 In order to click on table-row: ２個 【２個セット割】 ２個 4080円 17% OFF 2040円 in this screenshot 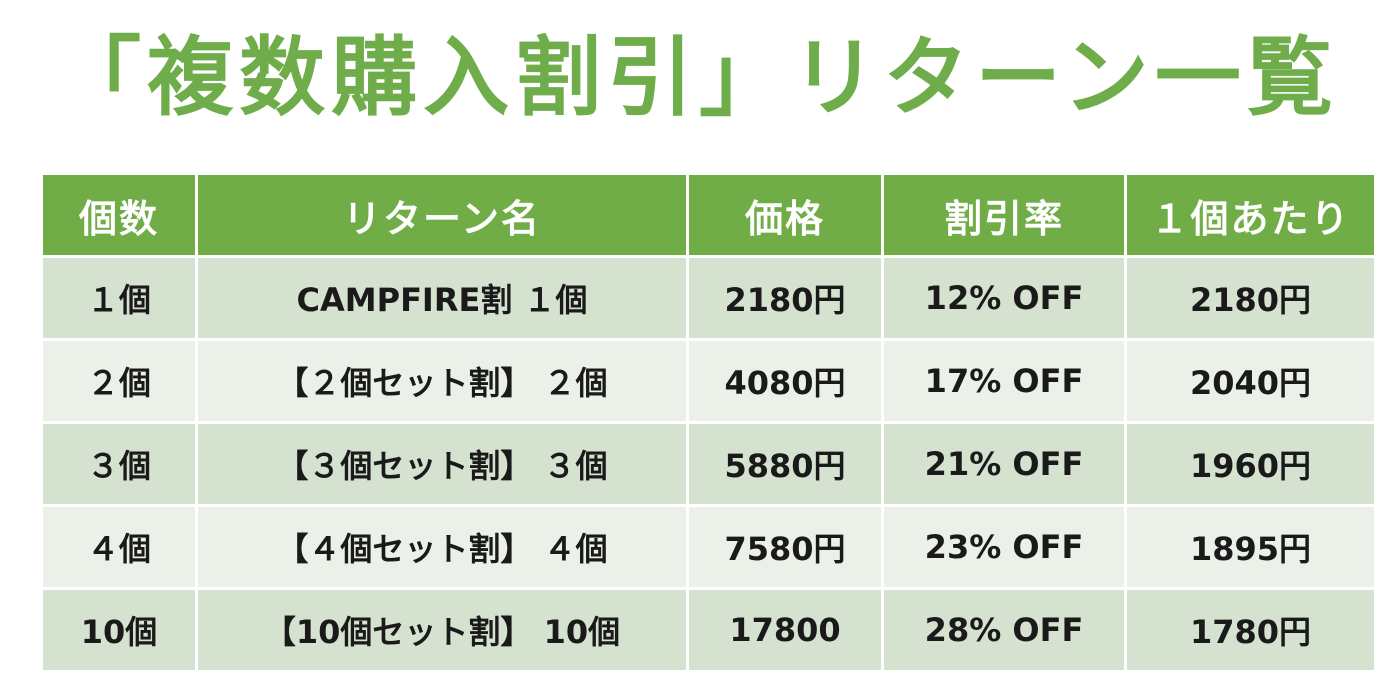, I will do `click(708, 381)`.